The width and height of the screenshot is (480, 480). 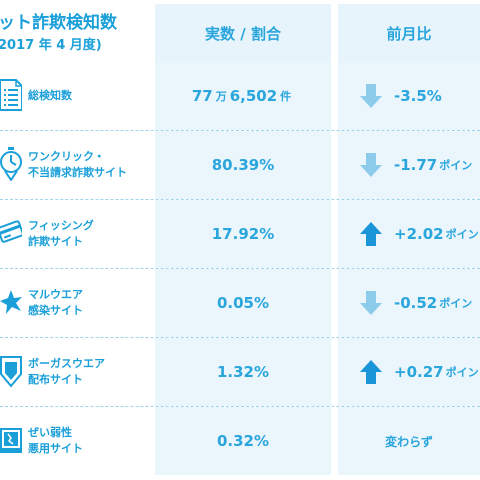 I want to click on row-category: ワンクリック・ 不当請求詐欺サイト, so click(x=77, y=165).